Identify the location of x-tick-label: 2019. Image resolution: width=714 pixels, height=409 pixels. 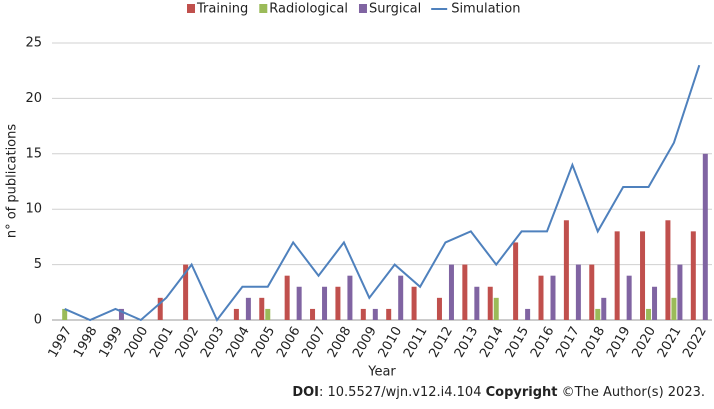
(619, 342).